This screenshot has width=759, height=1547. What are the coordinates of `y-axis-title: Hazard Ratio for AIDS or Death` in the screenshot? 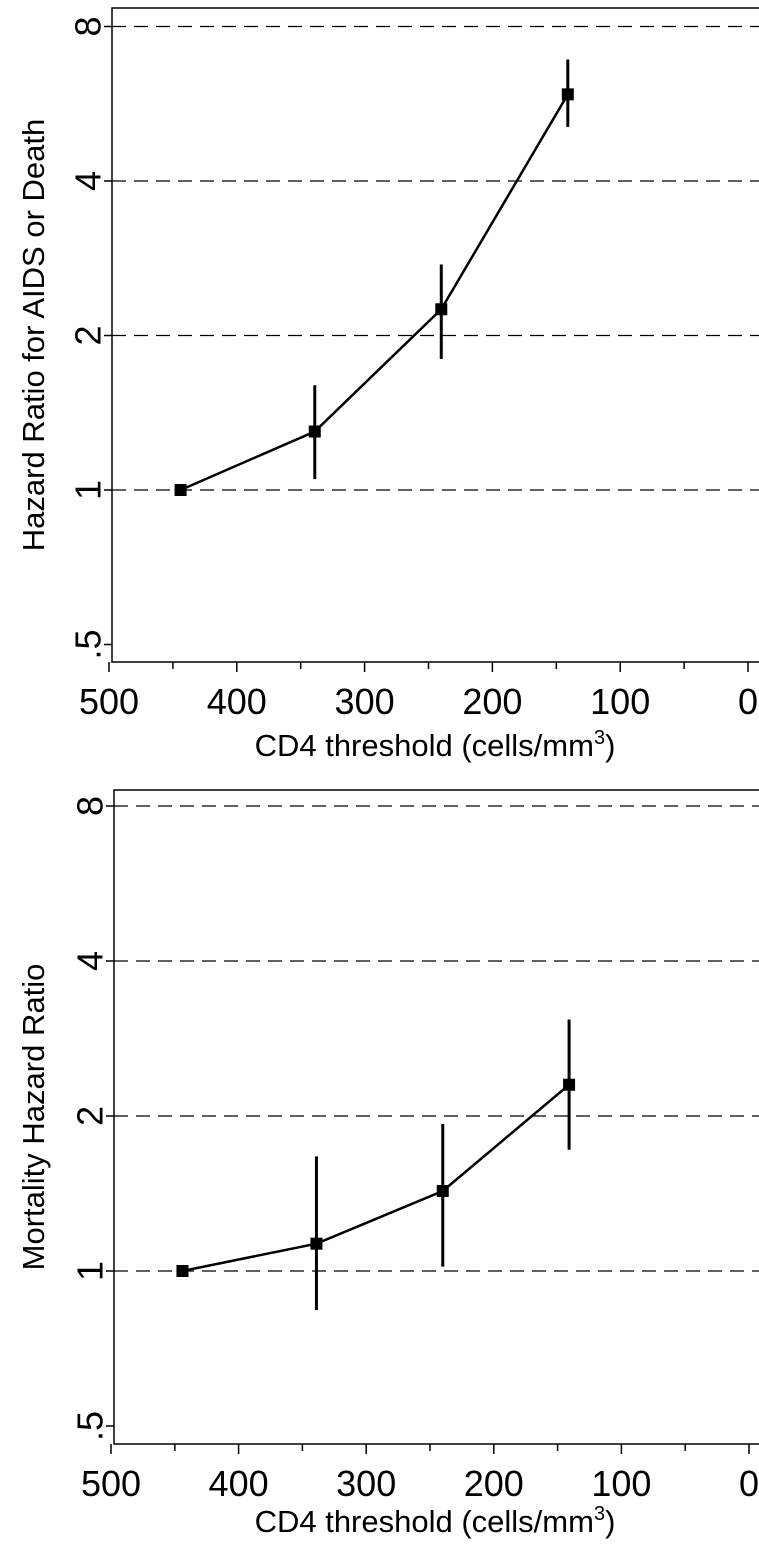 It's located at (33, 335).